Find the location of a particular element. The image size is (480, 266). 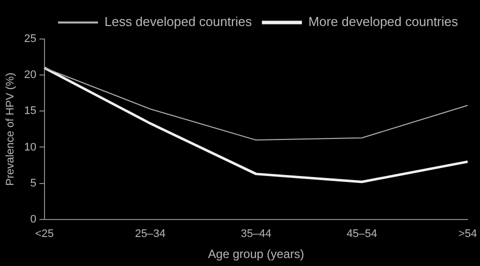

y-axis-title: Prevalence of HPV (%) is located at coordinates (10, 129).